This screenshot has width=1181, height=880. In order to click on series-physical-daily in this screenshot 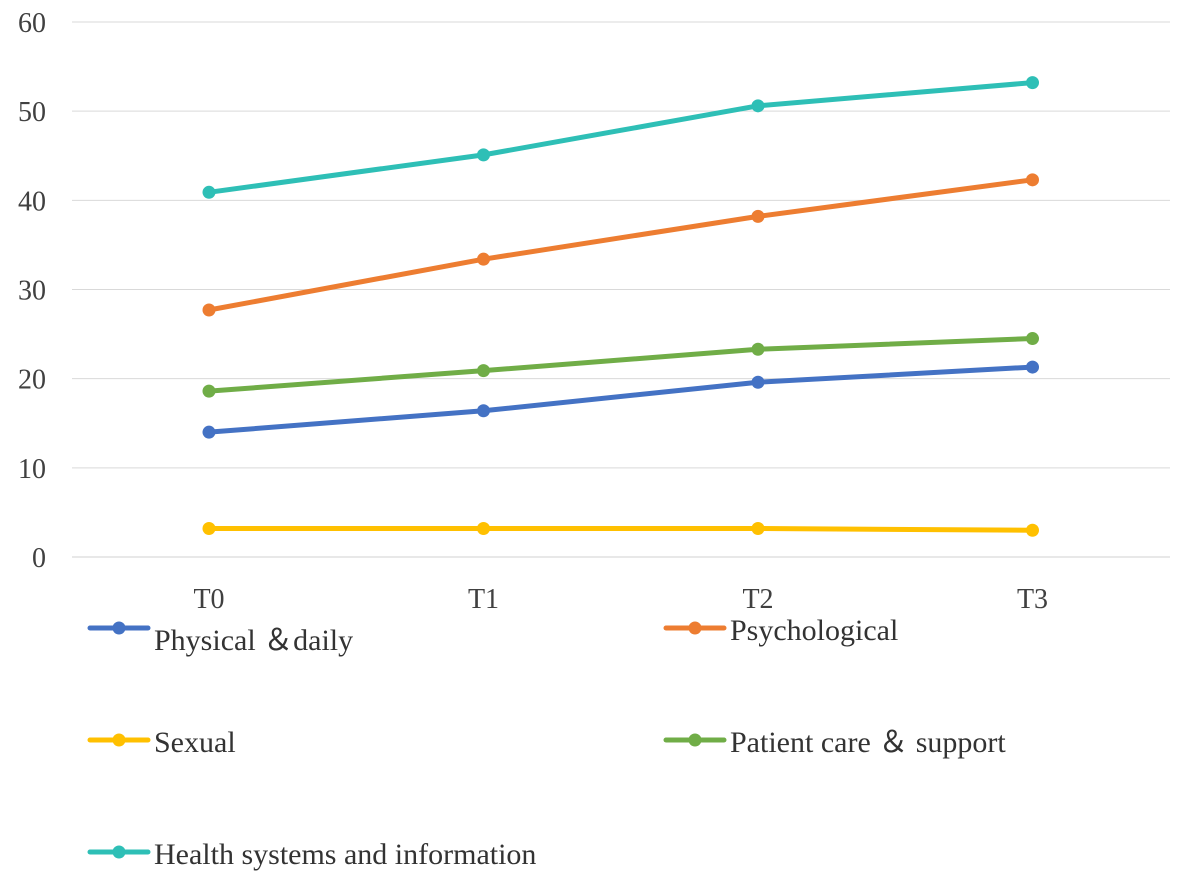, I will do `click(620, 399)`.